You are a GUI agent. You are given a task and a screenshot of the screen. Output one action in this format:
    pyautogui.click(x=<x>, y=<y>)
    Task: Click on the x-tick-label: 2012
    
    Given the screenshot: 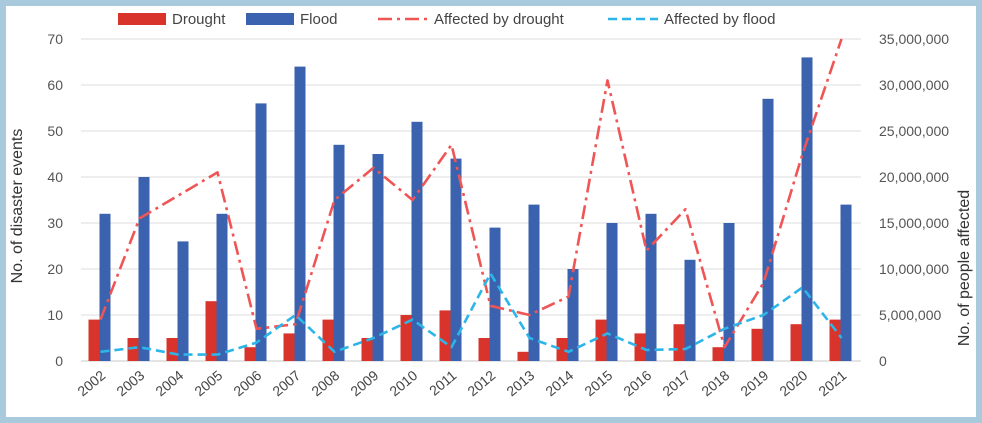 What is the action you would take?
    pyautogui.click(x=481, y=383)
    